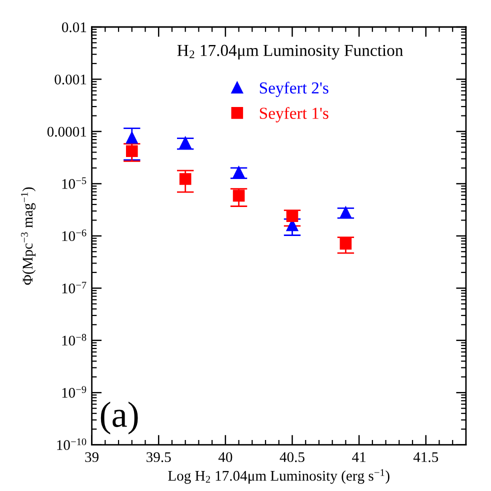 This screenshot has height=491, width=491. Describe the element at coordinates (158, 457) in the screenshot. I see `x-tick-label: 39.5` at that location.